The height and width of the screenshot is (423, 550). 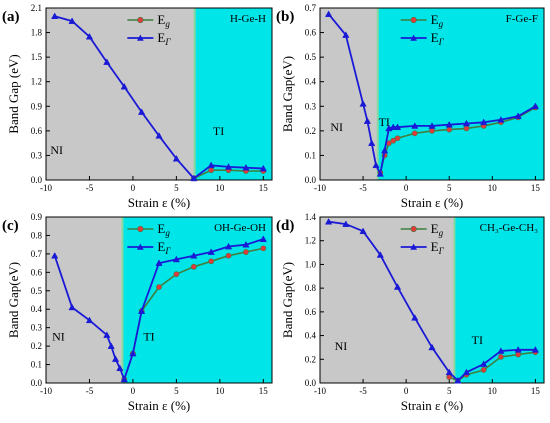 What do you see at coordinates (36, 365) in the screenshot?
I see `y-tick-label: 0.1` at bounding box center [36, 365].